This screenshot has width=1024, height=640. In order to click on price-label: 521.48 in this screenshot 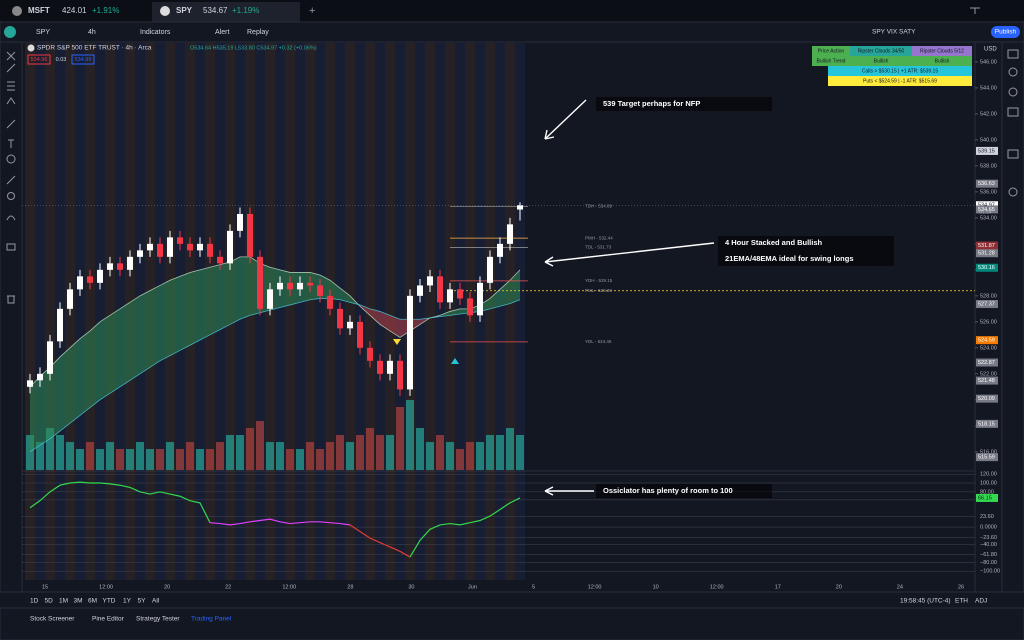, I will do `click(986, 381)`.